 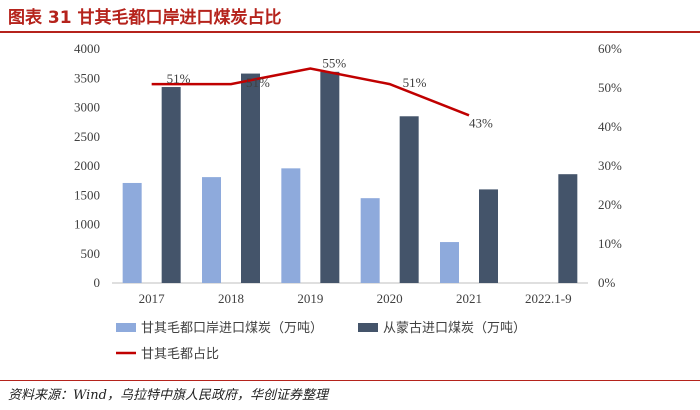 I want to click on y-left-tick-label: 3500, so click(x=87, y=77).